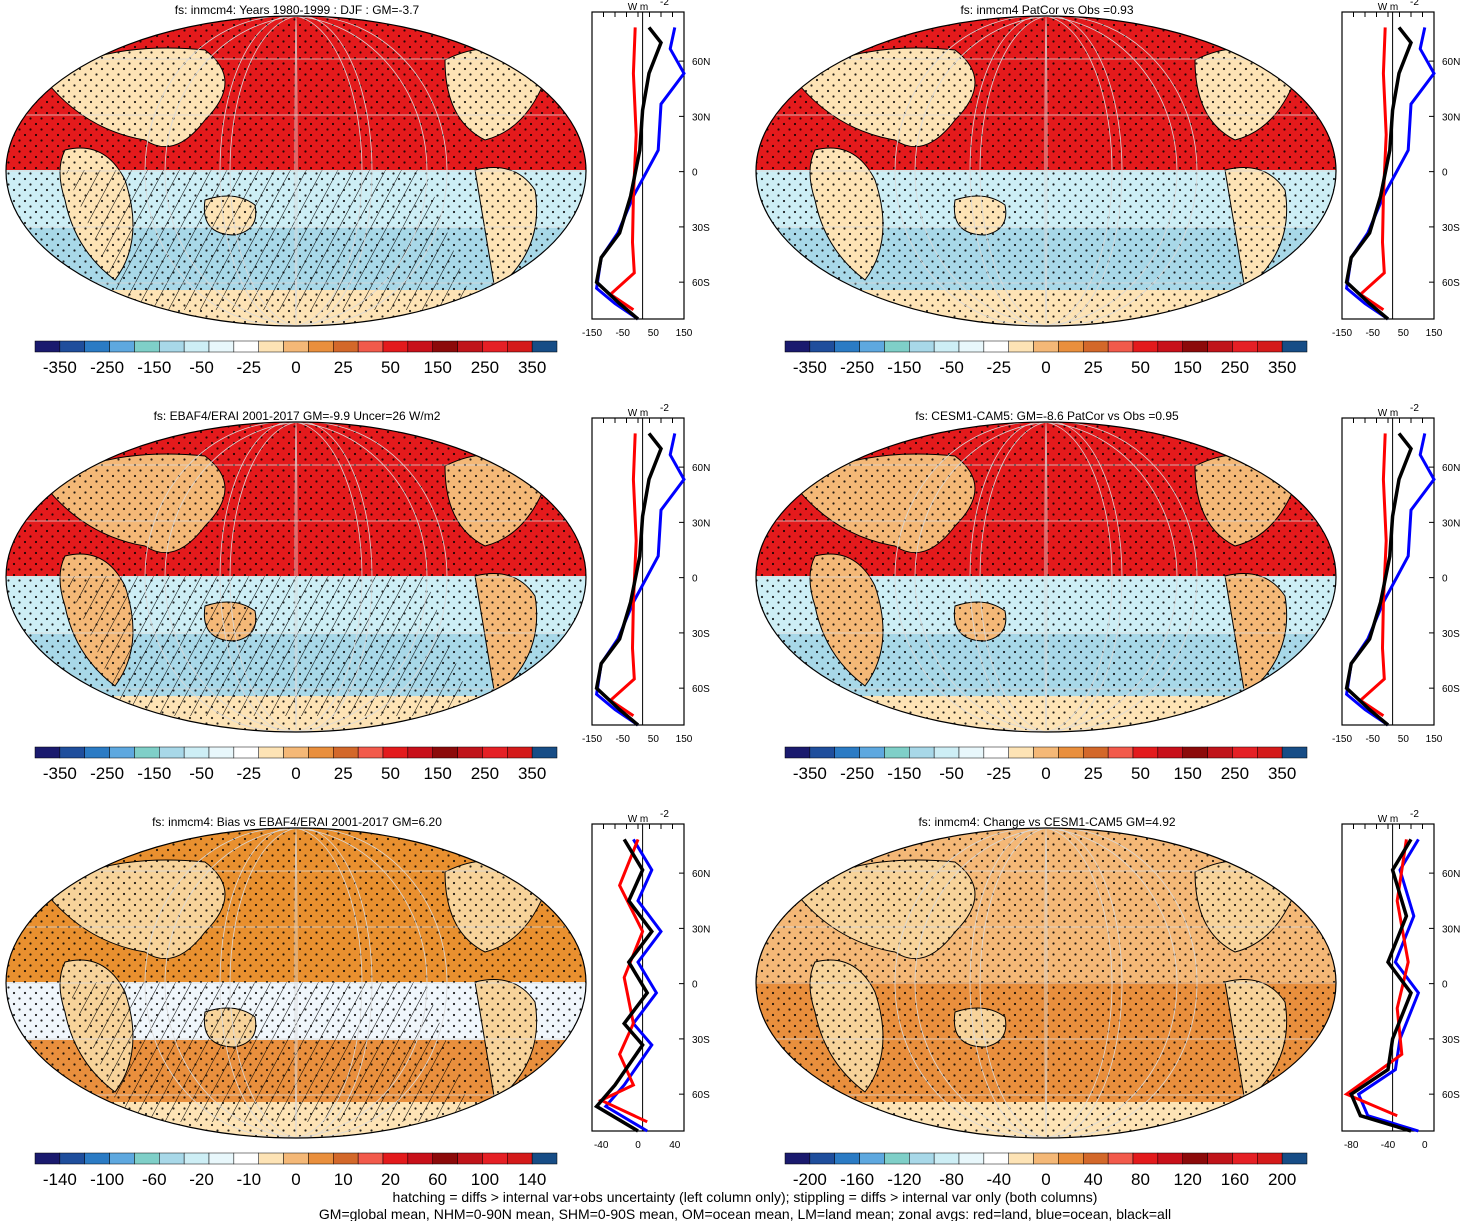 This screenshot has width=1483, height=1221. What do you see at coordinates (904, 367) in the screenshot?
I see `colorbar-label: -150` at bounding box center [904, 367].